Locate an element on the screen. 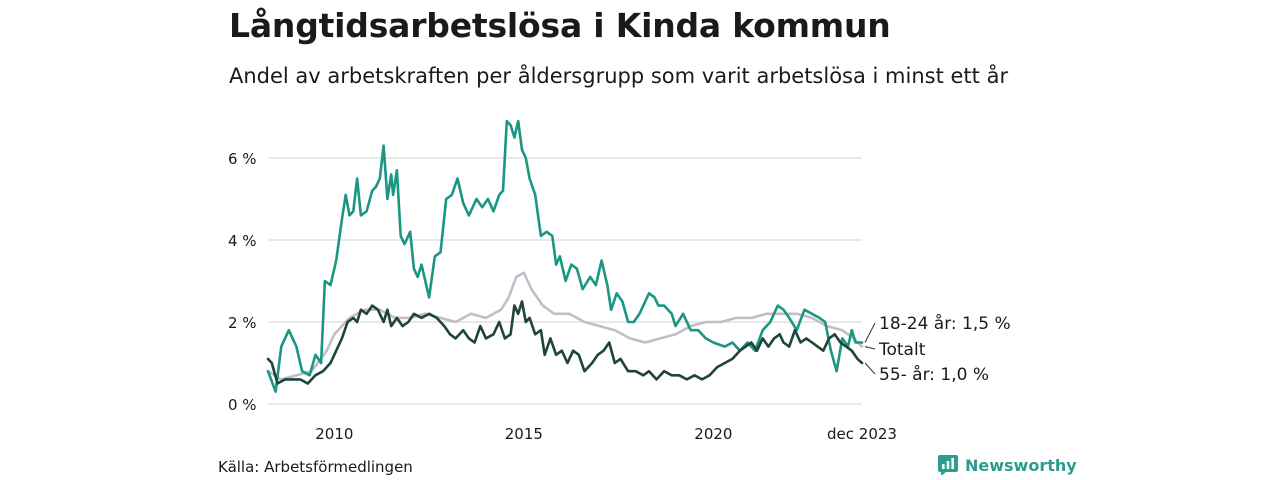 This screenshot has width=1280, height=480. newsworthy-logo-icon is located at coordinates (948, 465).